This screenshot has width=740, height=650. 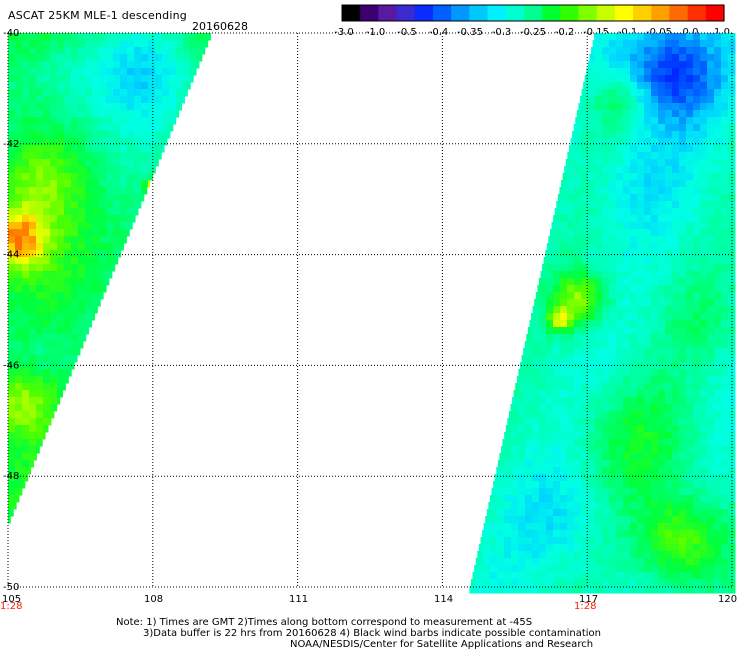 I want to click on colorbar-swatch, so click(x=388, y=13).